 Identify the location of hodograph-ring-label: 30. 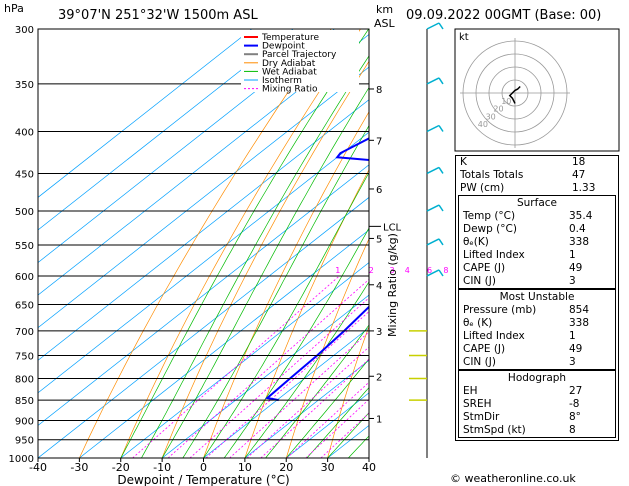
(491, 116).